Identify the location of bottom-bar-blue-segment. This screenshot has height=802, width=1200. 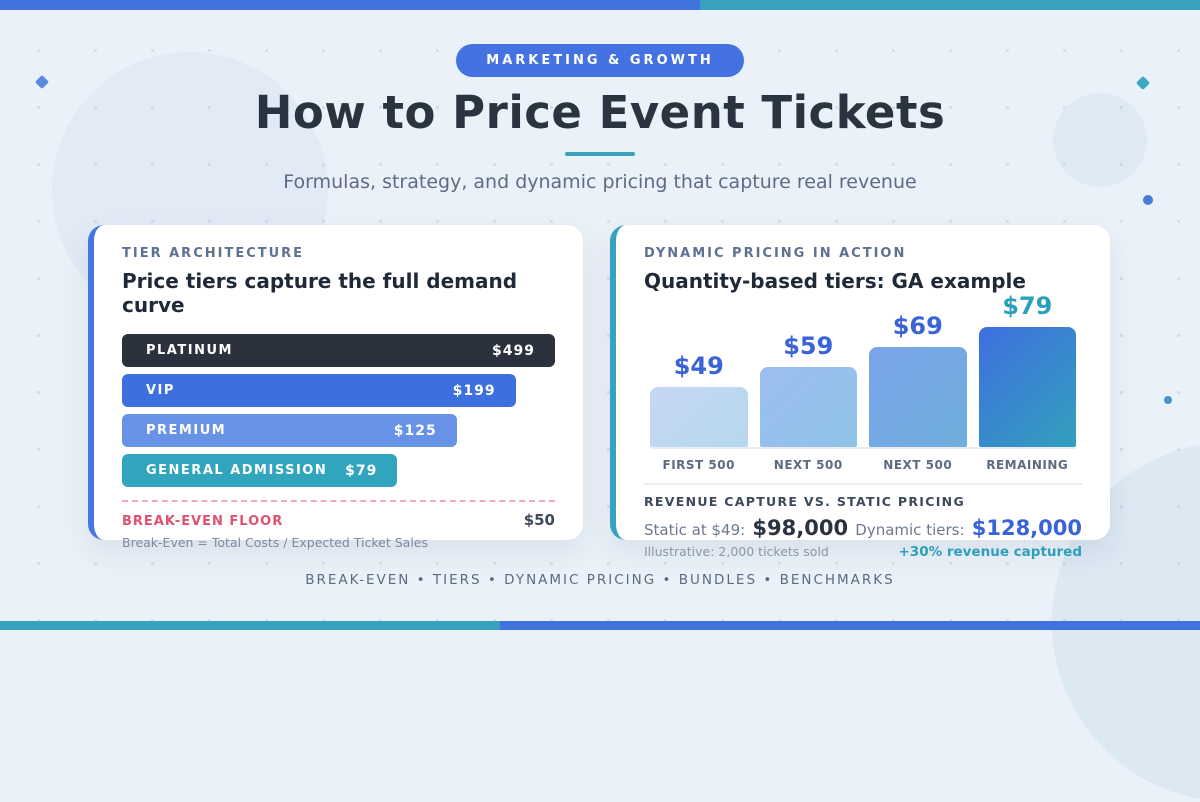
(850, 625).